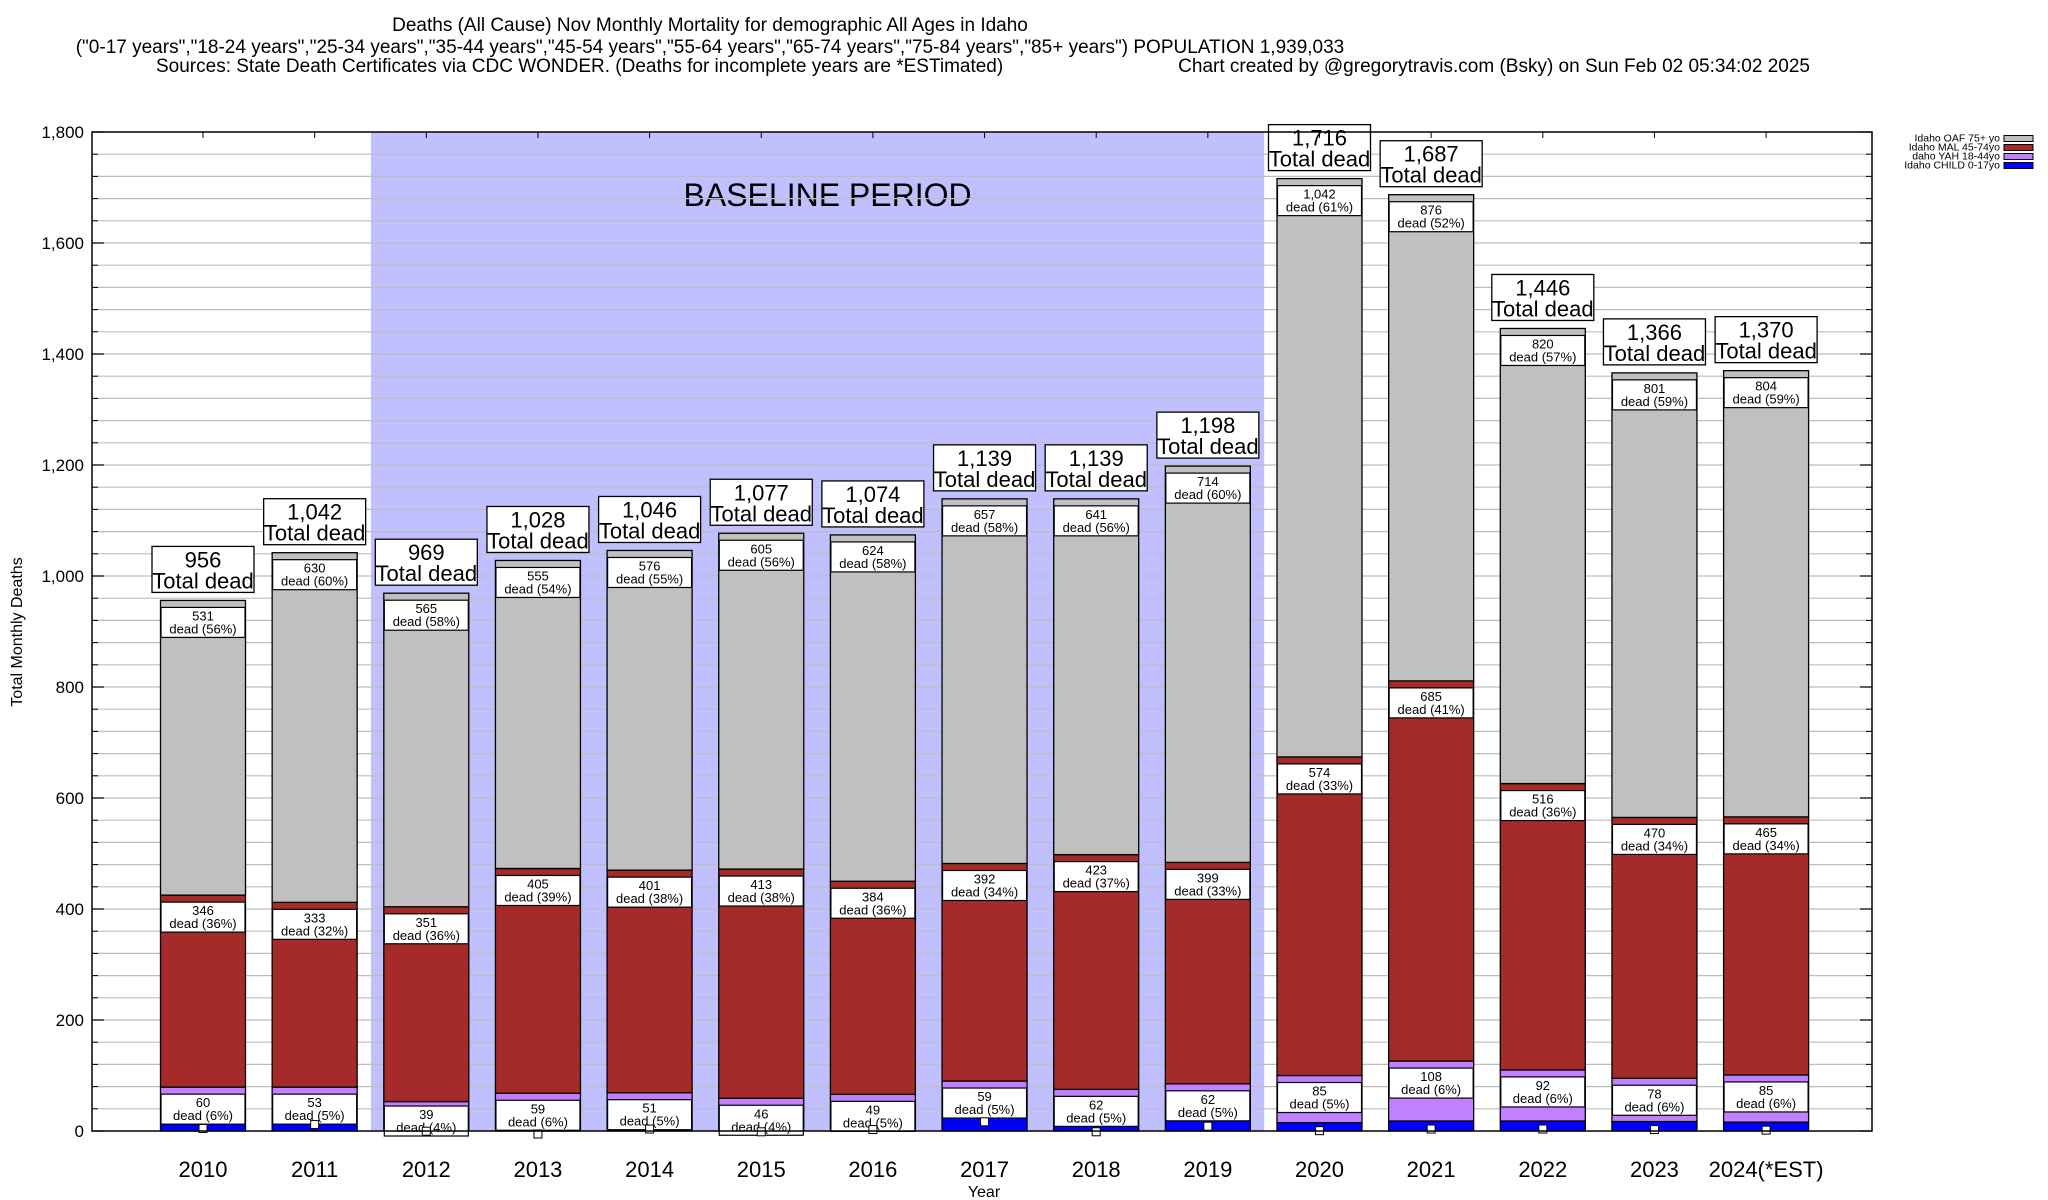 This screenshot has height=1200, width=2048. What do you see at coordinates (538, 1108) in the screenshot?
I see `yah-label-value: 59` at bounding box center [538, 1108].